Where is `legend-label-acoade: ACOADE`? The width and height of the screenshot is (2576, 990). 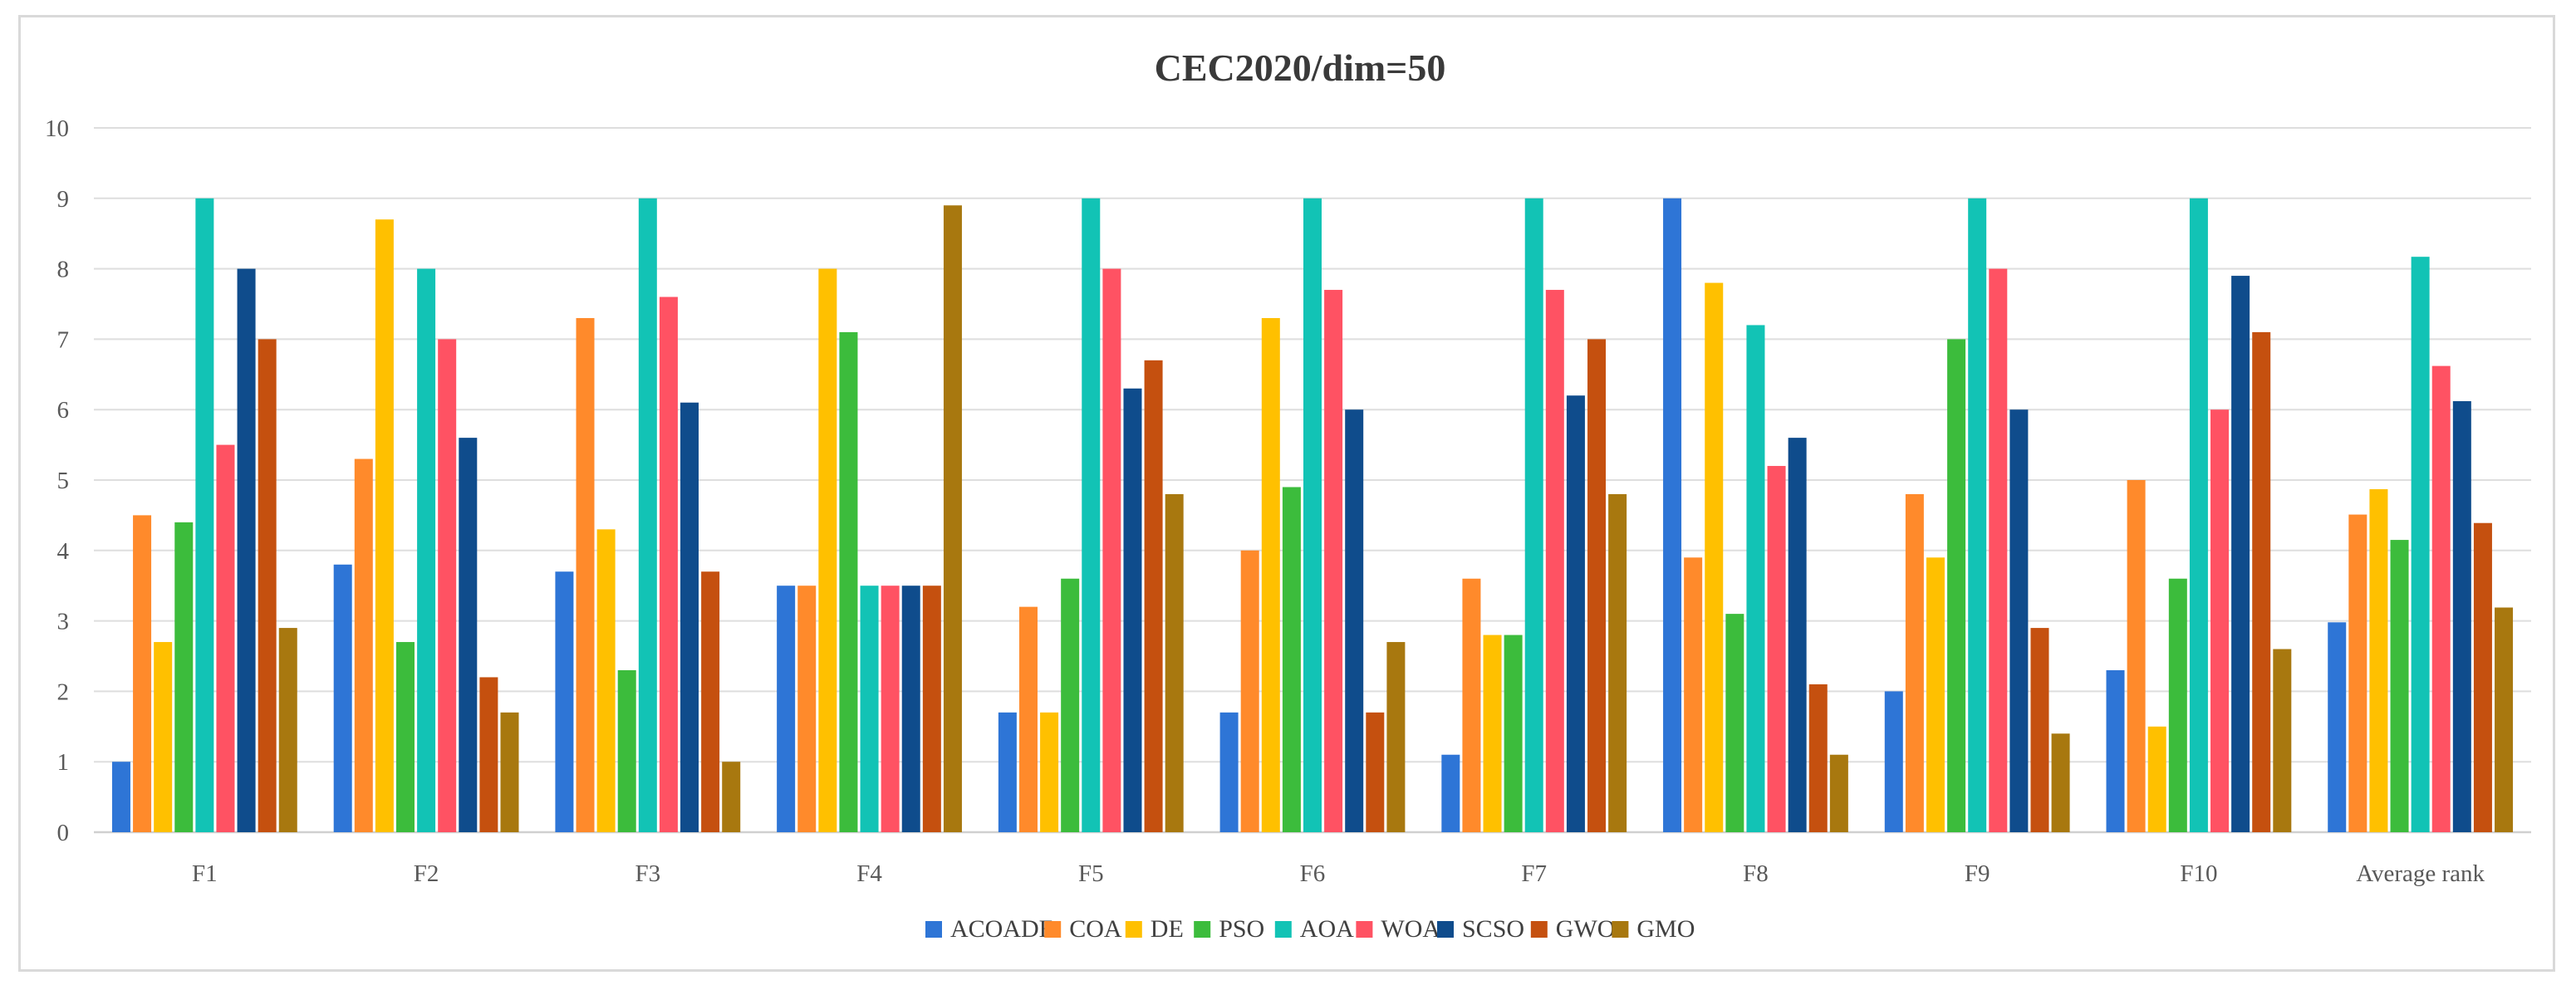
legend-label-acoade: ACOADE is located at coordinates (1002, 929).